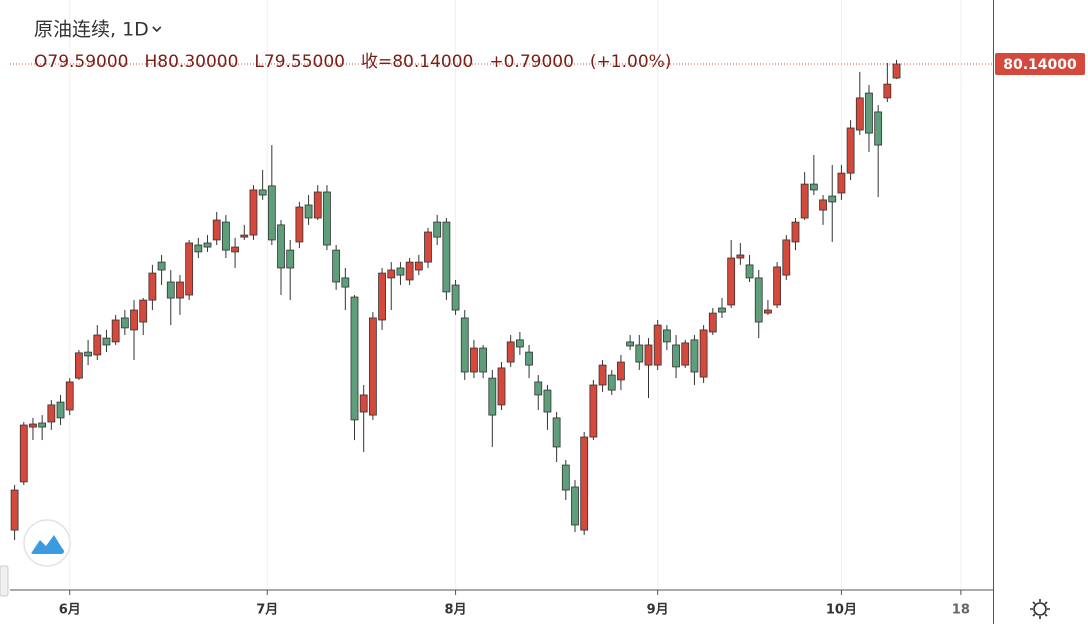  I want to click on symbol-dropdown, so click(157, 29).